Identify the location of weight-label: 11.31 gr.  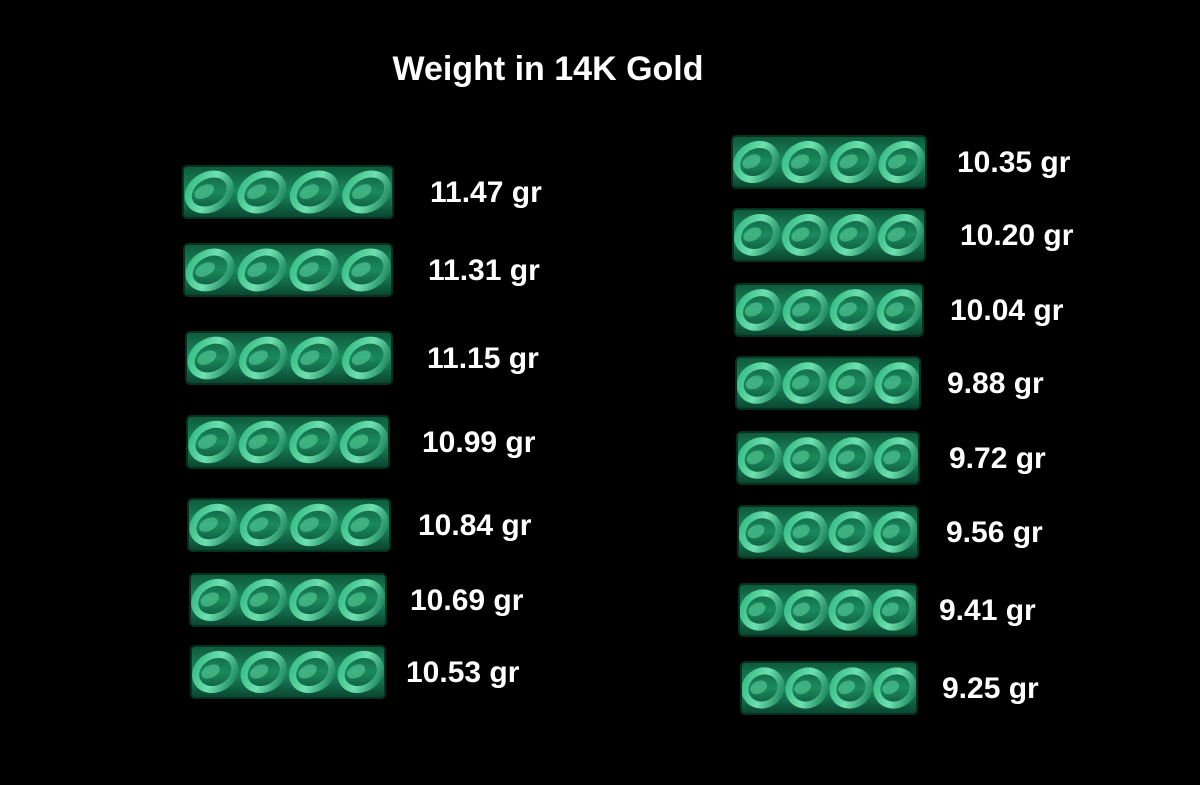
(484, 270).